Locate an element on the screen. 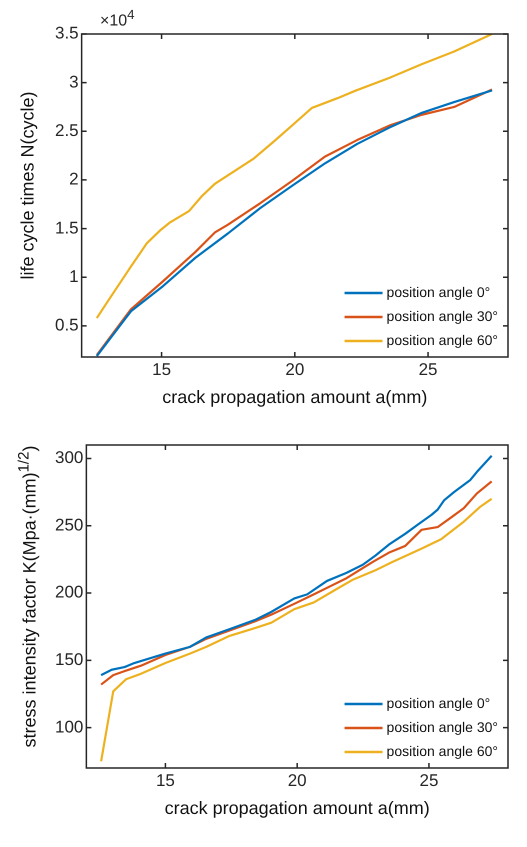 This screenshot has height=847, width=527. y-tick-label: 100 is located at coordinates (69, 726).